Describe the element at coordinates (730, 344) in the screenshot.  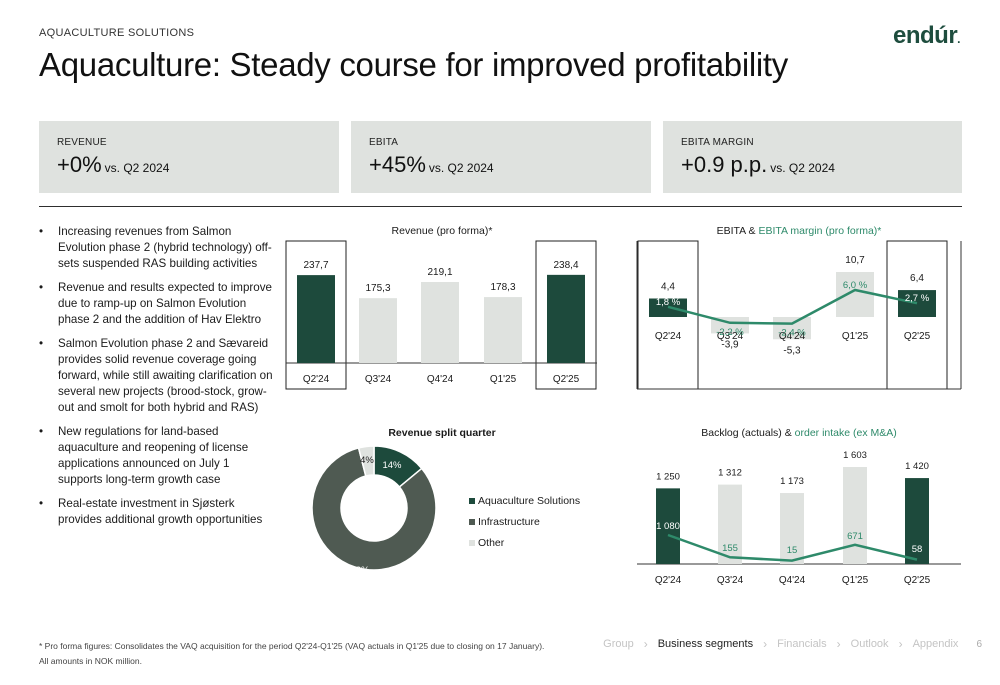
I see `ebita-data-label: -3,9` at that location.